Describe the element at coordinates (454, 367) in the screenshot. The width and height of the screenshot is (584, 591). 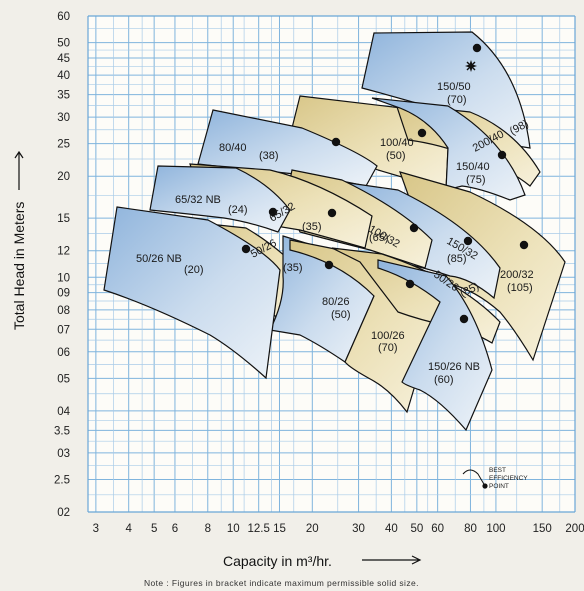
I see `label-150-26-nb: 150/26 NB` at that location.